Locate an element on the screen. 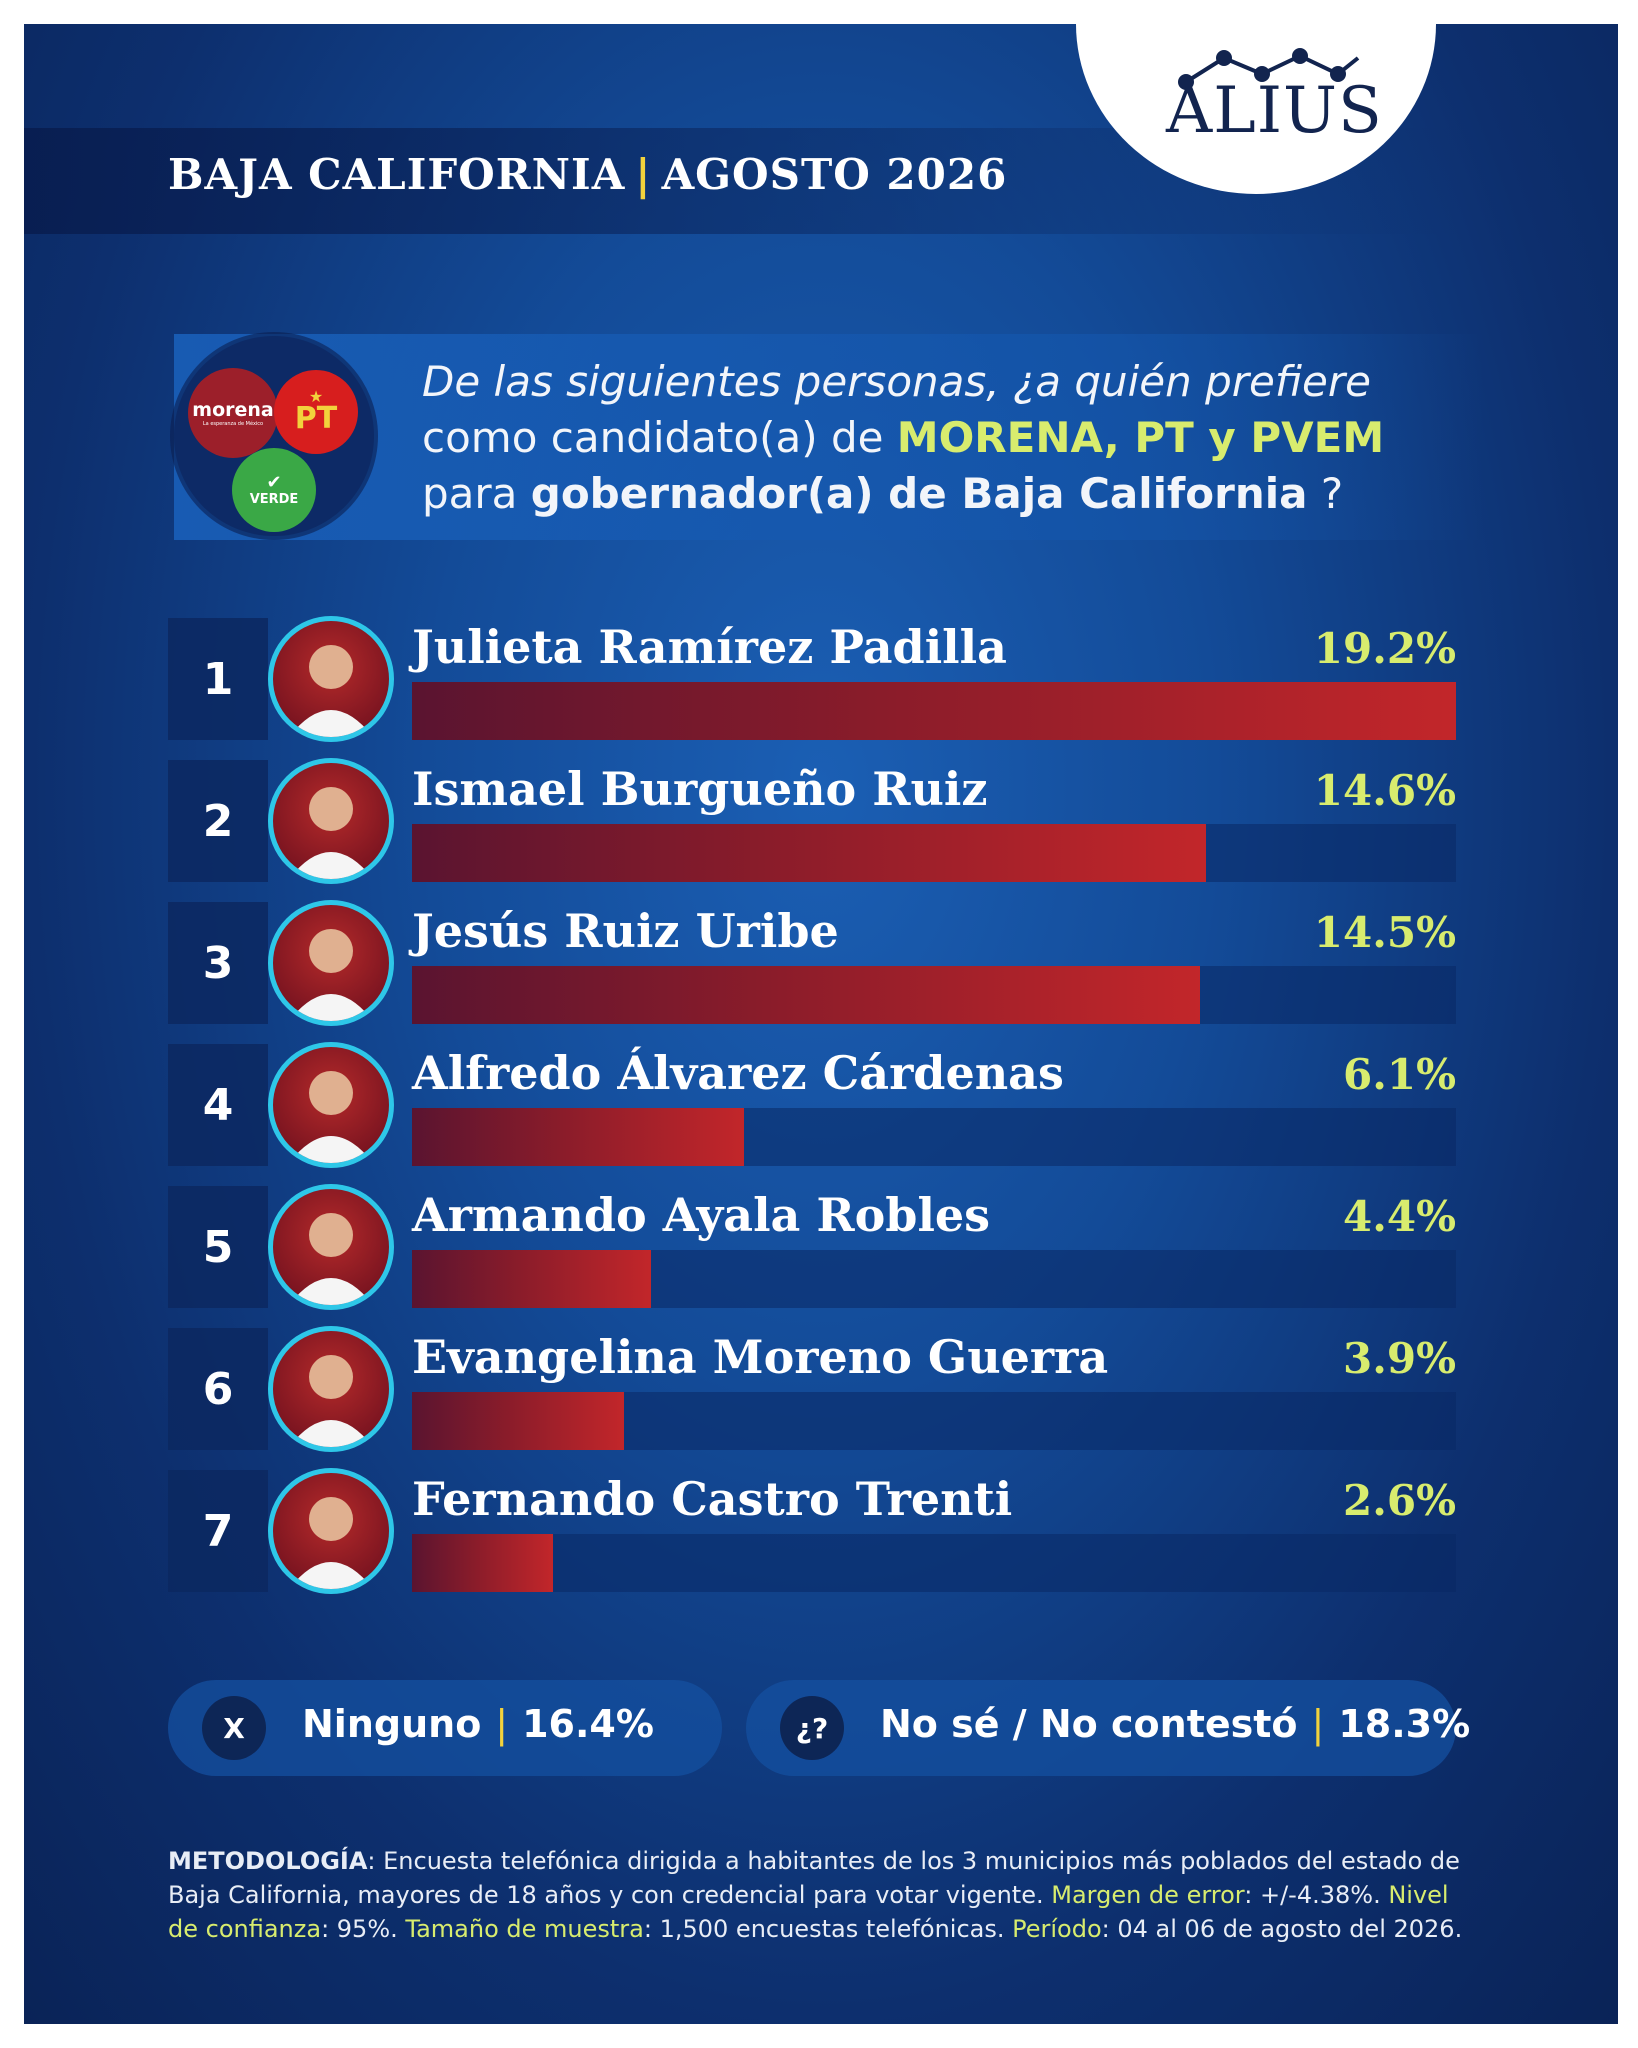  rank-label: 1 is located at coordinates (218, 679).